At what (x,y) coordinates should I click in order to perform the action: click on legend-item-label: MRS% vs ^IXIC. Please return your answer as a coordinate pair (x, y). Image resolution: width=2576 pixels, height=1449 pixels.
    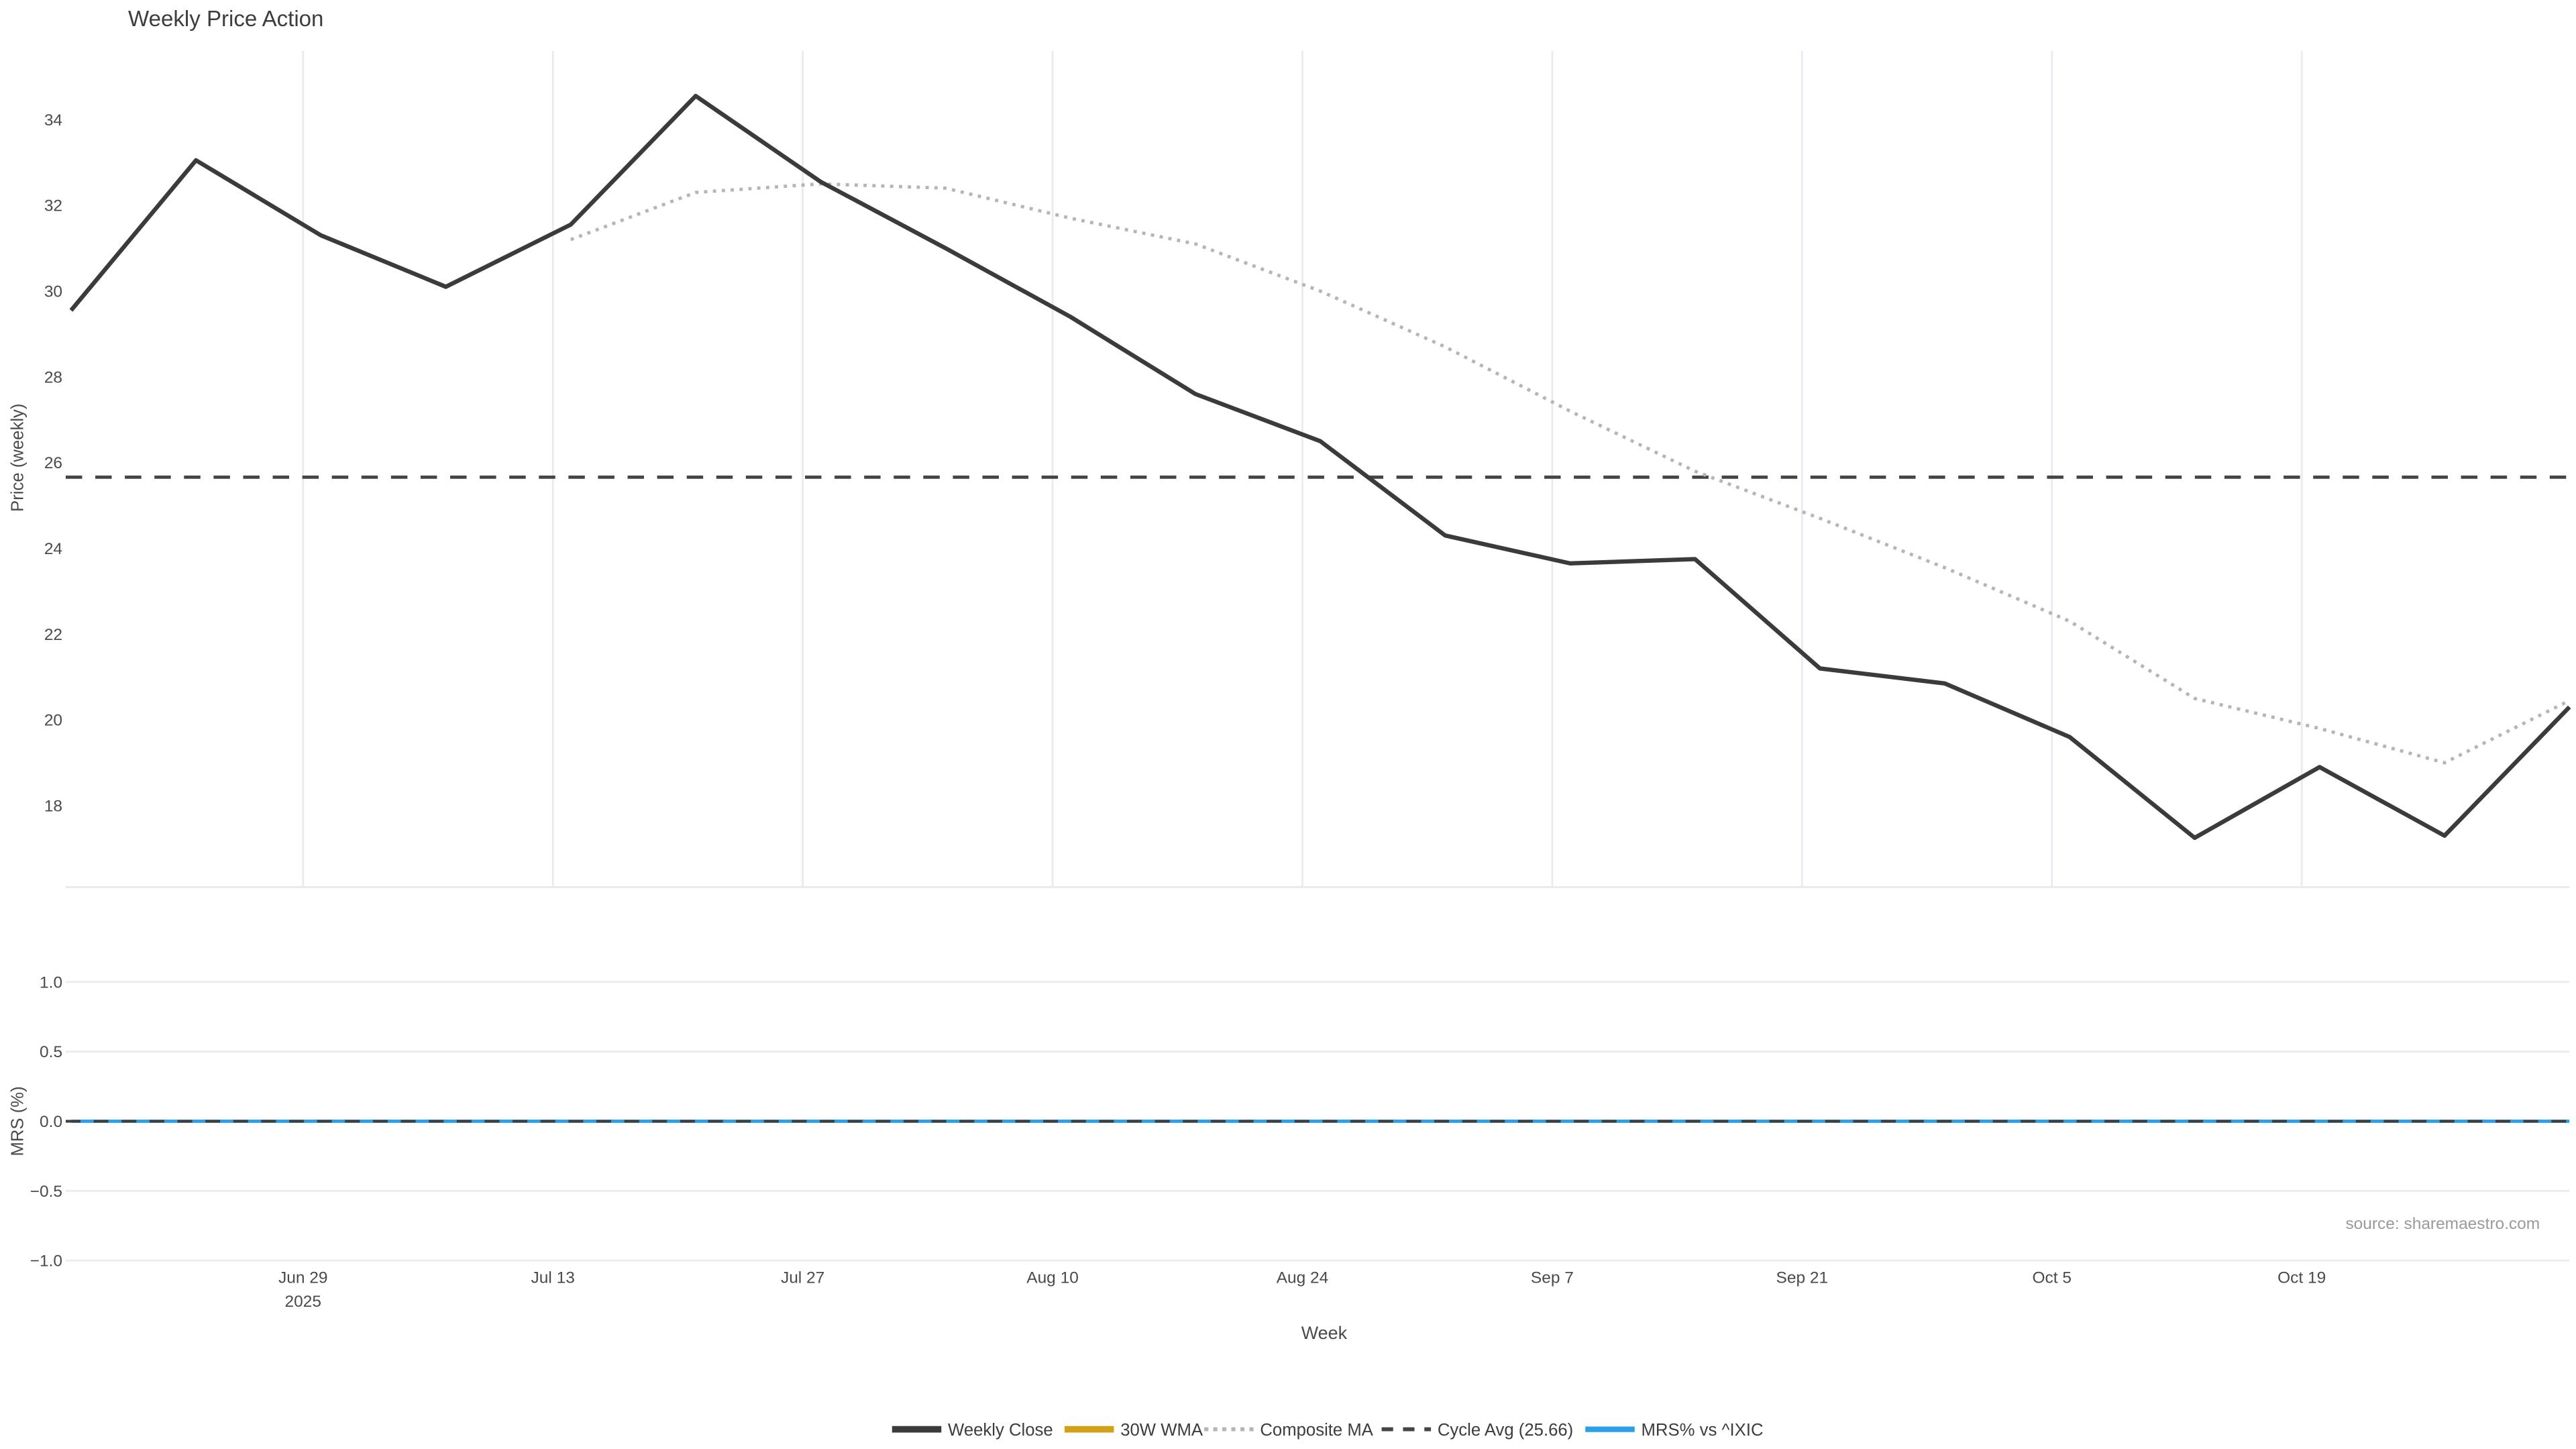
    Looking at the image, I should click on (1703, 1430).